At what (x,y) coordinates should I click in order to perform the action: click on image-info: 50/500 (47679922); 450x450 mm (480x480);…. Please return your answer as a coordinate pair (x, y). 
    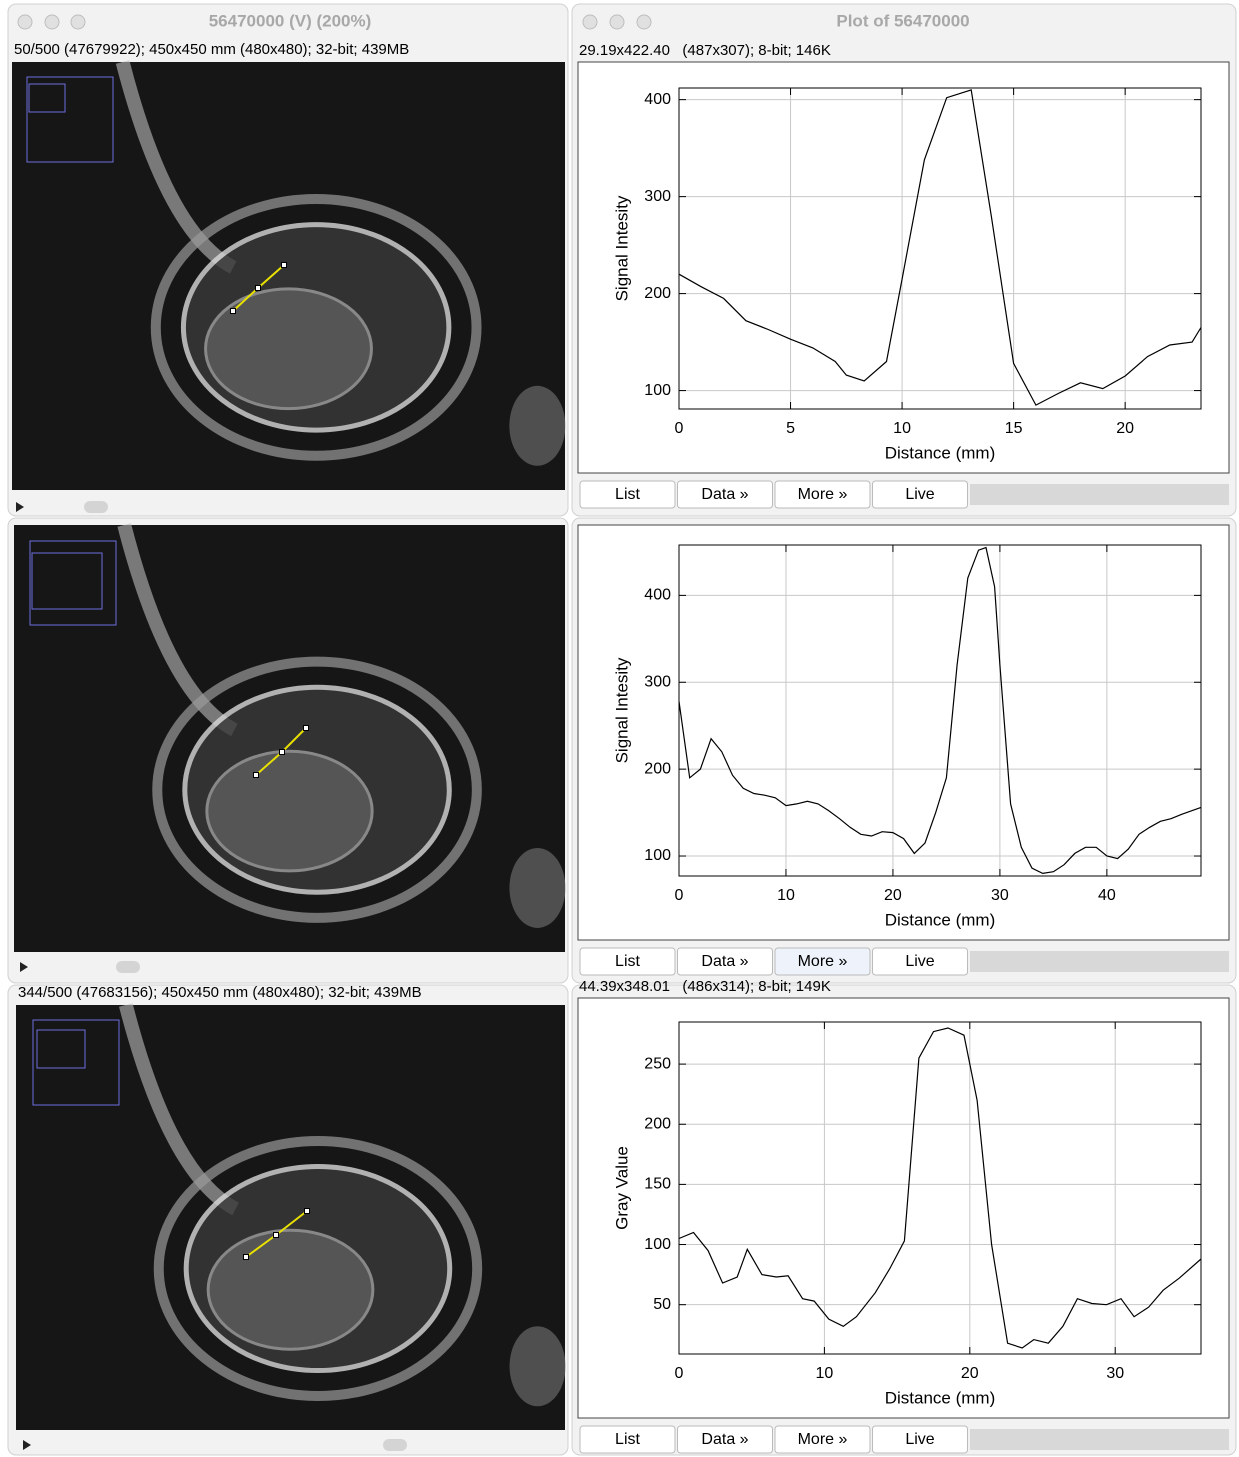
    Looking at the image, I should click on (211, 49).